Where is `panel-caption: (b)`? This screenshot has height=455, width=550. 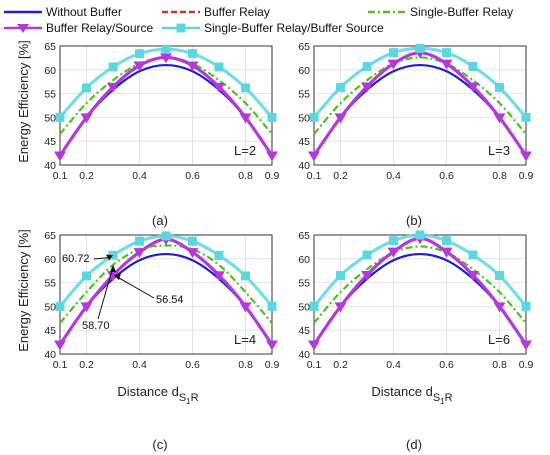 panel-caption: (b) is located at coordinates (414, 220).